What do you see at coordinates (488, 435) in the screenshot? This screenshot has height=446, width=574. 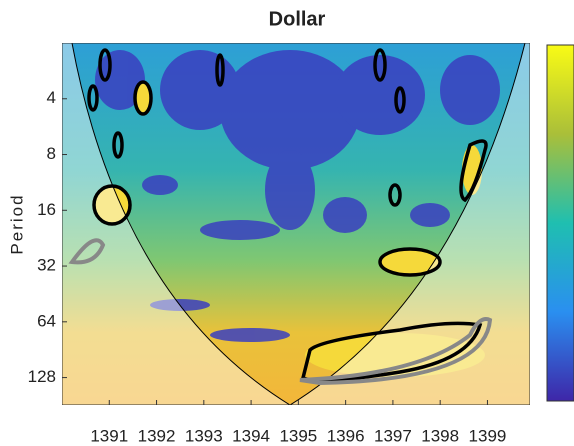 I see `x-tick-label: 1399` at bounding box center [488, 435].